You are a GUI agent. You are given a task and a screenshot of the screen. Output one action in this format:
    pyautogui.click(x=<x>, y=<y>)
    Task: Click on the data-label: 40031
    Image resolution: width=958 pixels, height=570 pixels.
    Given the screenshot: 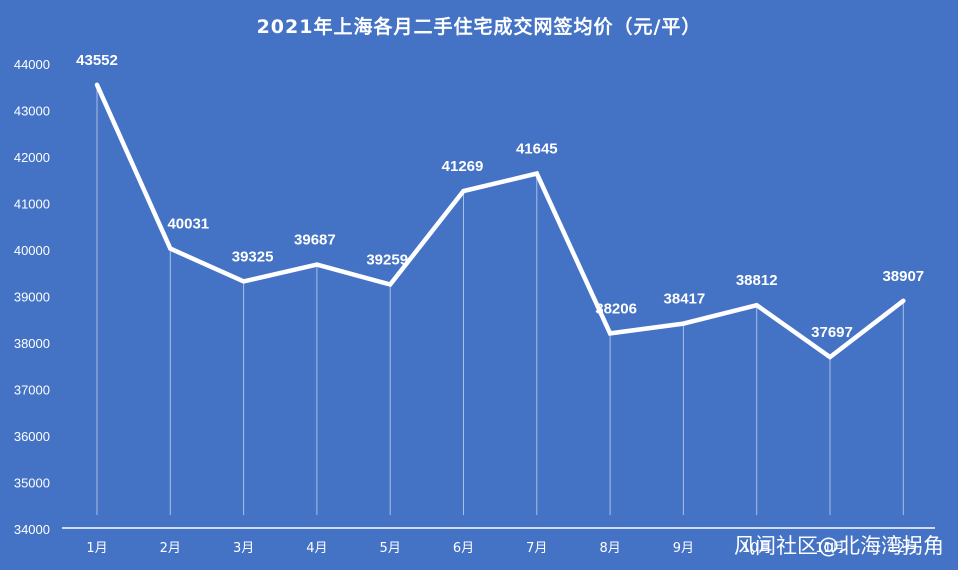 What is the action you would take?
    pyautogui.click(x=188, y=224)
    